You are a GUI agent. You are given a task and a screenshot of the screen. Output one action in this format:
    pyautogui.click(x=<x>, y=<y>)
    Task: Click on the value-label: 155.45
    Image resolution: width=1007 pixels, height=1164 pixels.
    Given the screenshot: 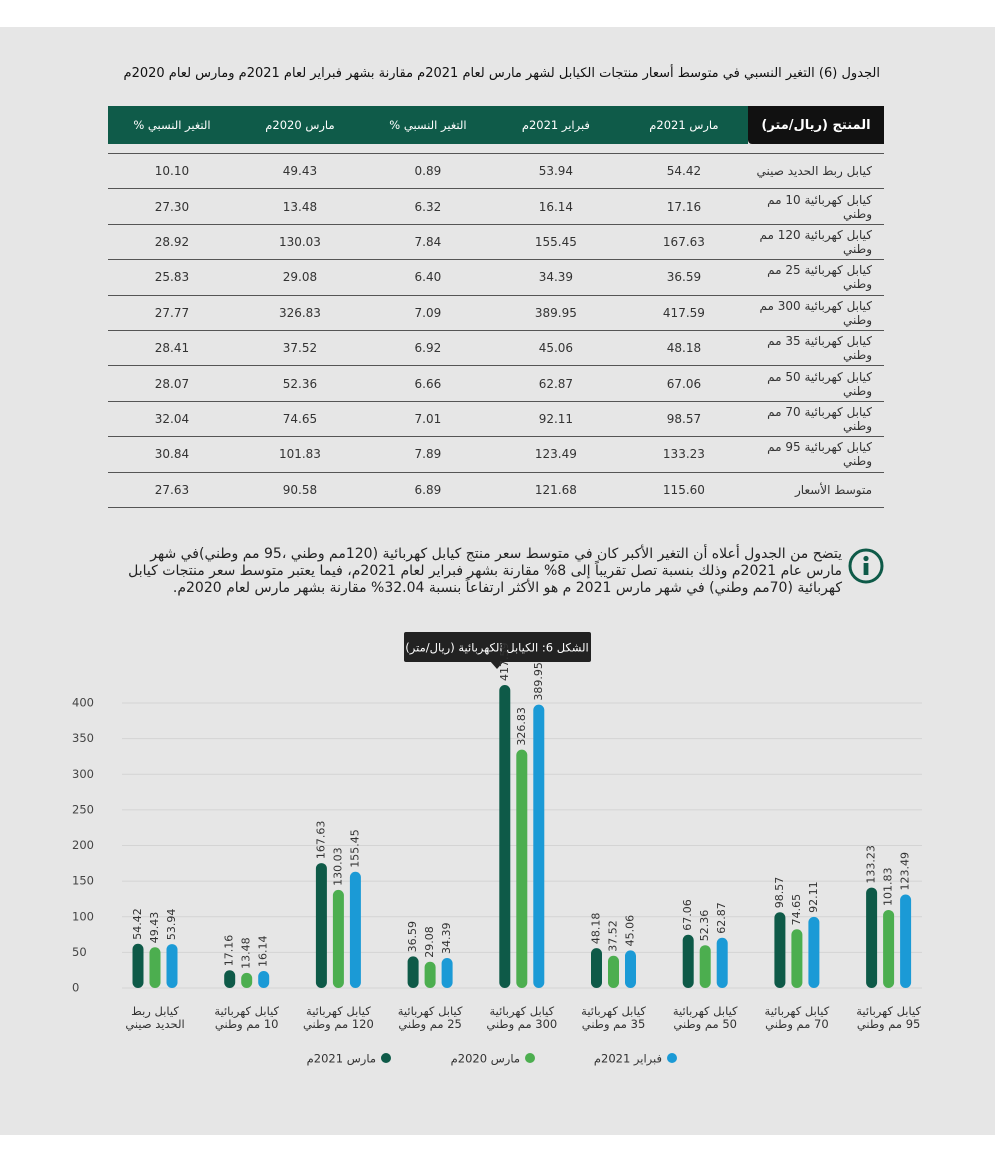 What is the action you would take?
    pyautogui.click(x=354, y=848)
    